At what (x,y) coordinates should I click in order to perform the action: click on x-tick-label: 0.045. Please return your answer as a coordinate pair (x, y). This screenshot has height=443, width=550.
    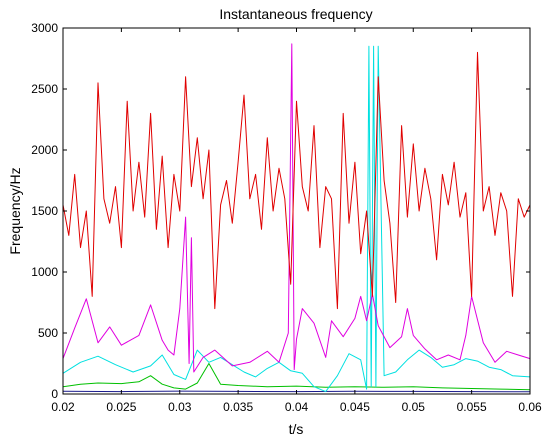
    Looking at the image, I should click on (355, 407).